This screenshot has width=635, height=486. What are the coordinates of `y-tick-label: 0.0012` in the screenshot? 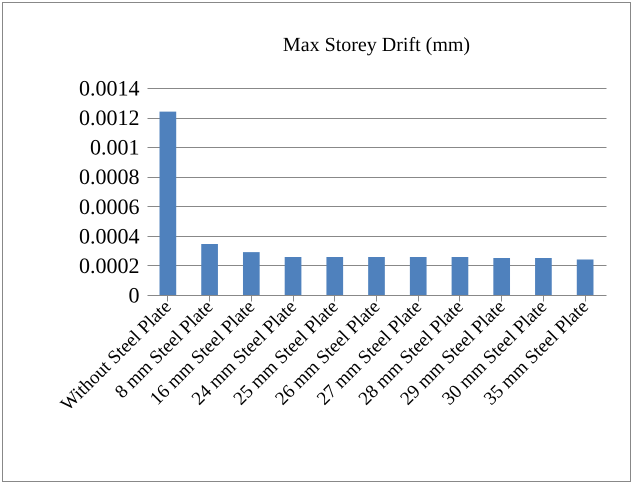 It's located at (109, 117).